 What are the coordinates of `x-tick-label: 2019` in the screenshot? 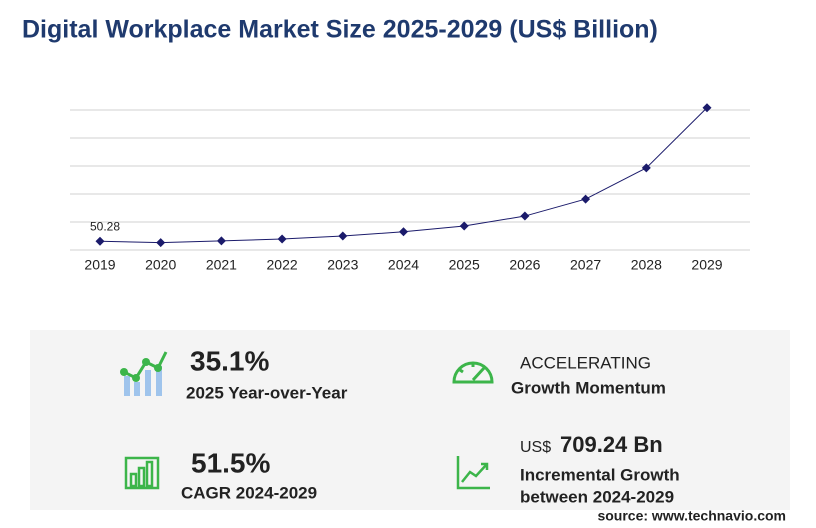 It's located at (99, 265).